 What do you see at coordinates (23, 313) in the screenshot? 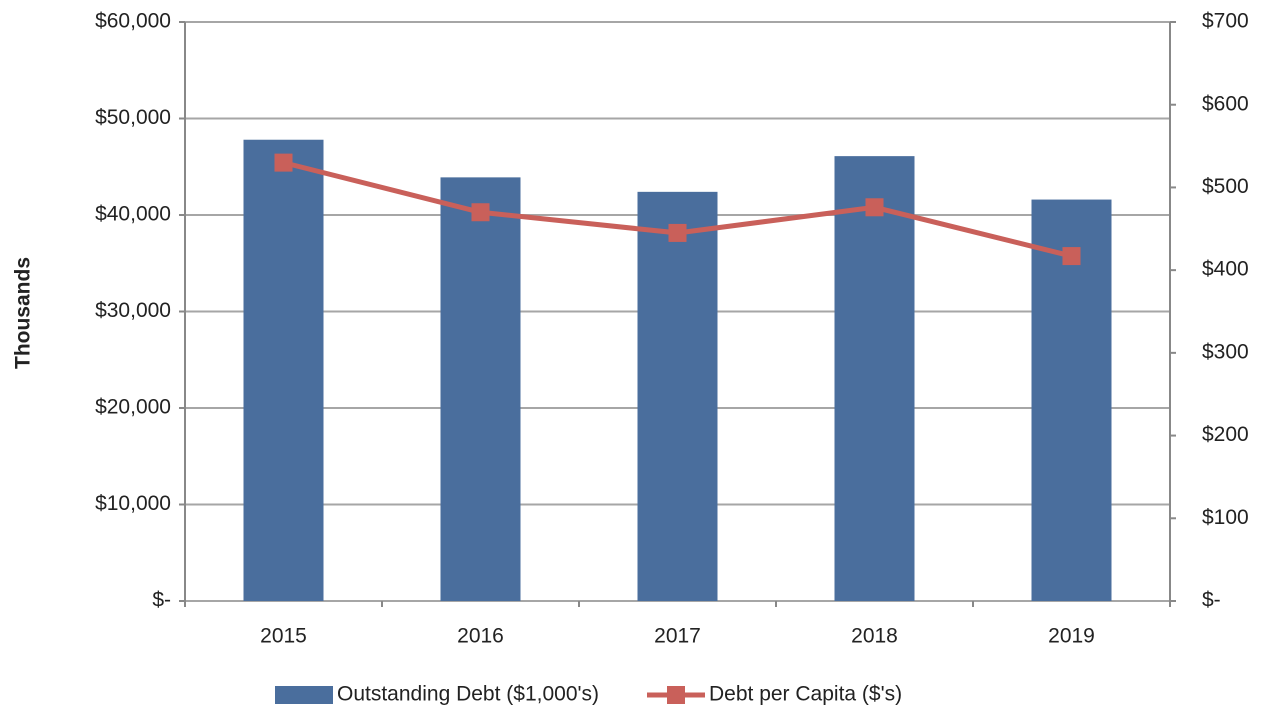
I see `y-axis-title: Thousands` at bounding box center [23, 313].